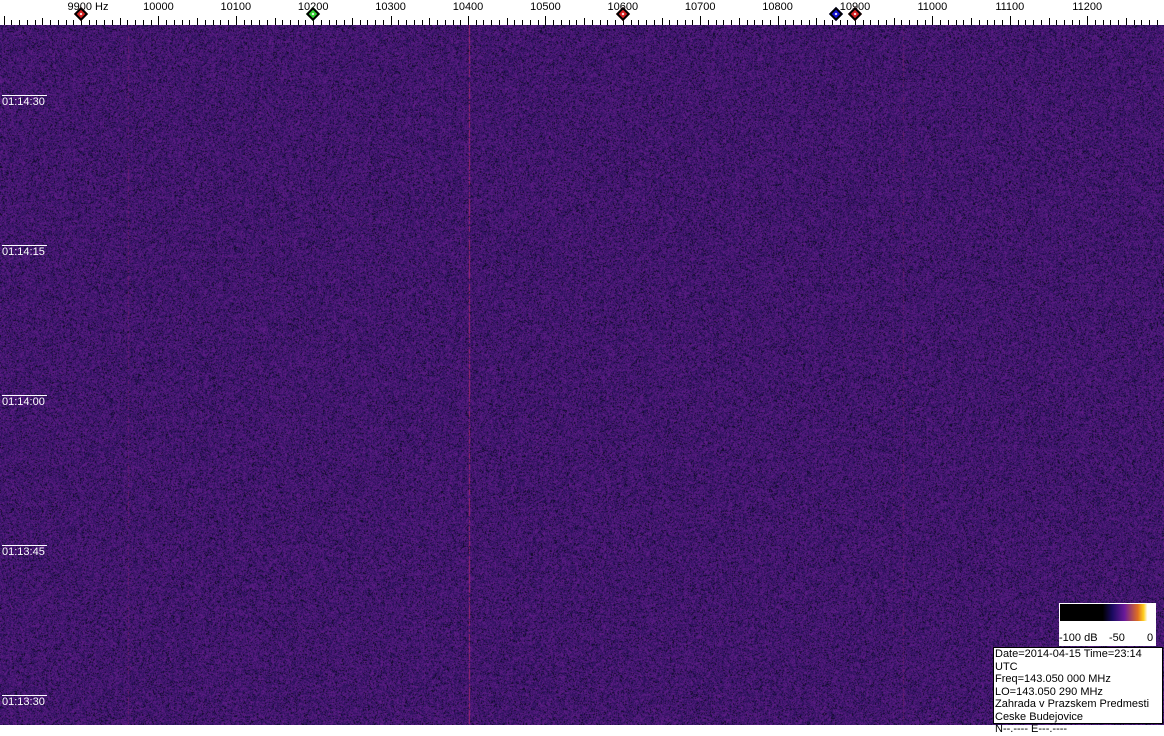  I want to click on frequency-label: 10800, so click(777, 7).